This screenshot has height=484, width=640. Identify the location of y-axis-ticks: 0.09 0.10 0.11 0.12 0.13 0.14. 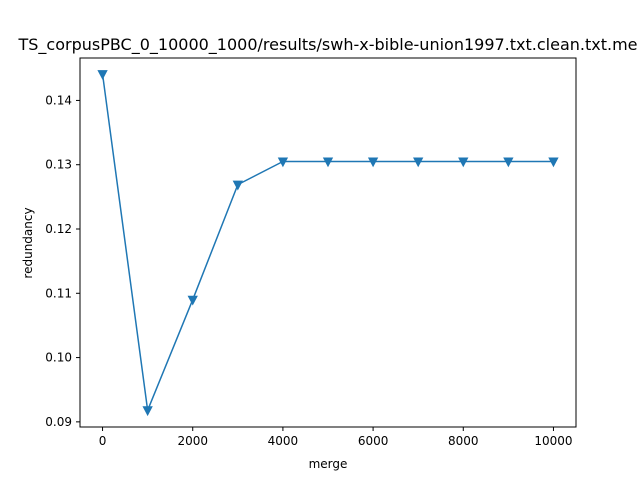
(62, 261).